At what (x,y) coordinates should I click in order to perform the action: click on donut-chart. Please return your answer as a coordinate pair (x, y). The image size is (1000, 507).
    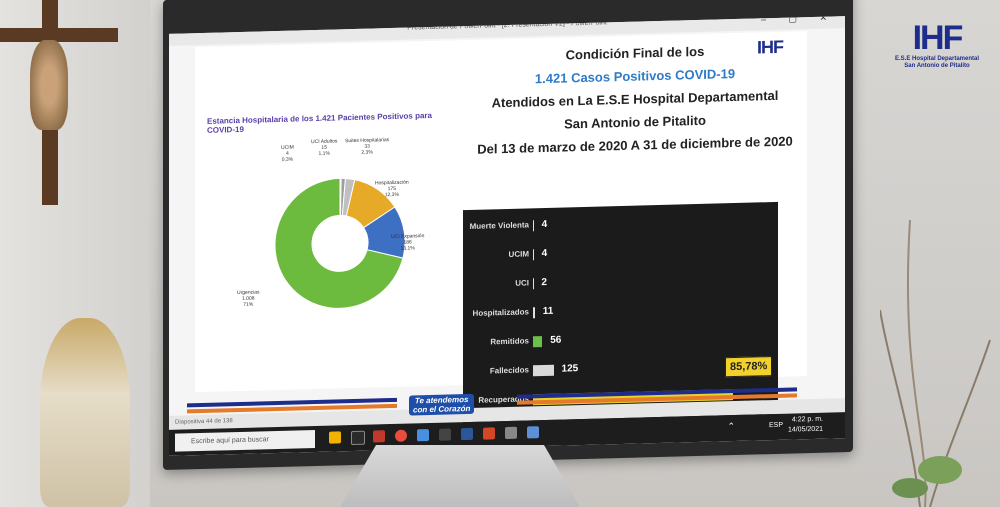
    Looking at the image, I should click on (340, 243).